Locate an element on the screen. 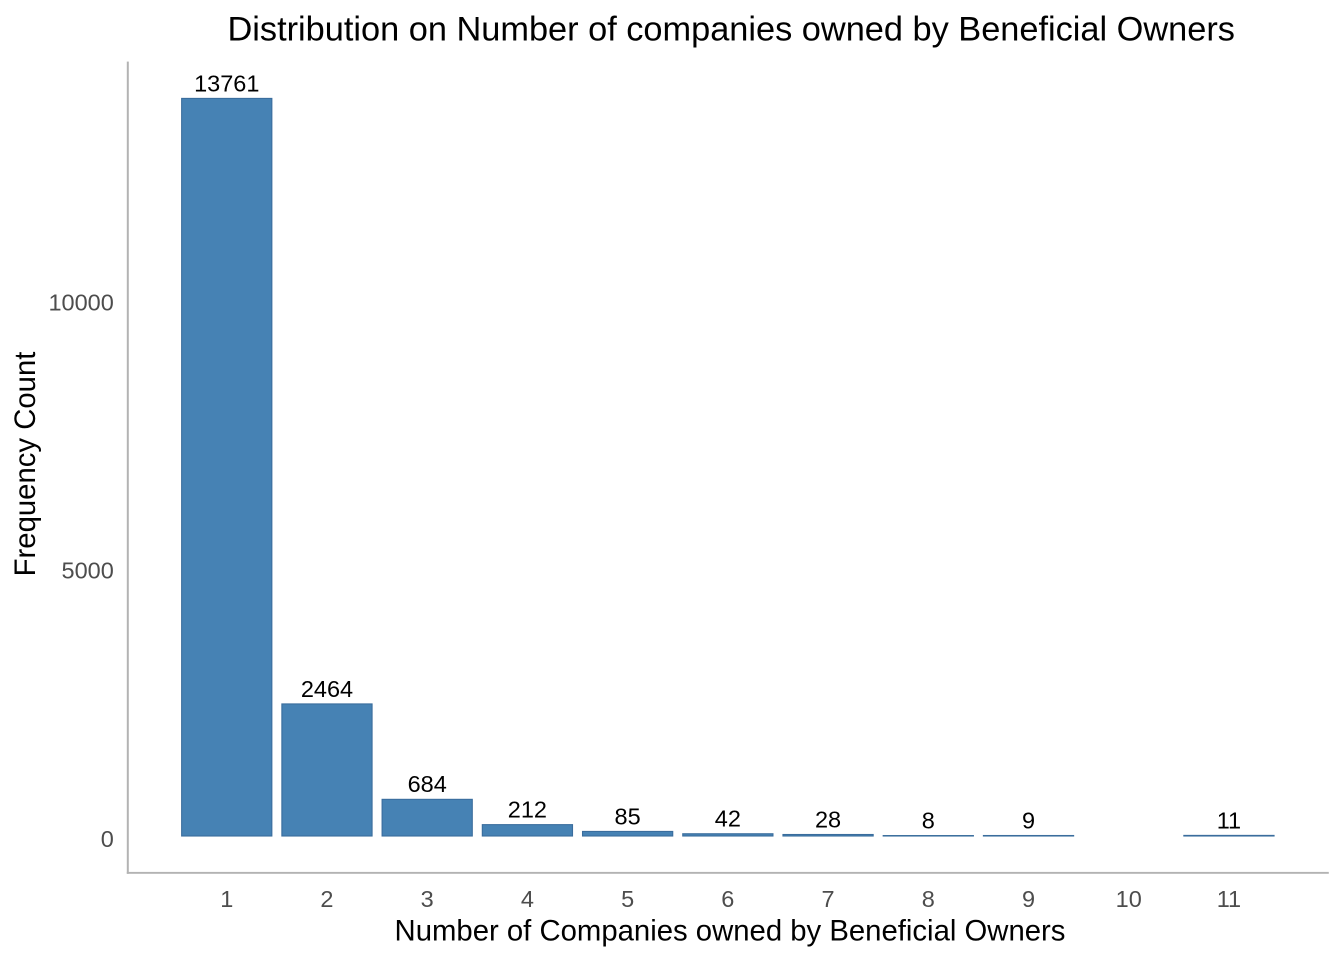  svg-text: 4 is located at coordinates (527, 899).